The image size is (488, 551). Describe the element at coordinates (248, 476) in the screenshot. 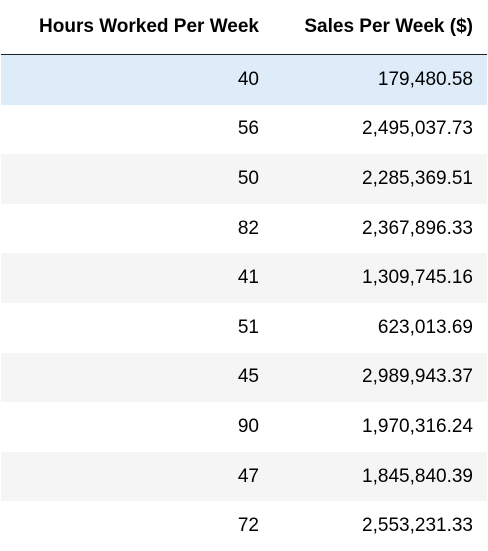

I see `hours-cell: 47` at that location.